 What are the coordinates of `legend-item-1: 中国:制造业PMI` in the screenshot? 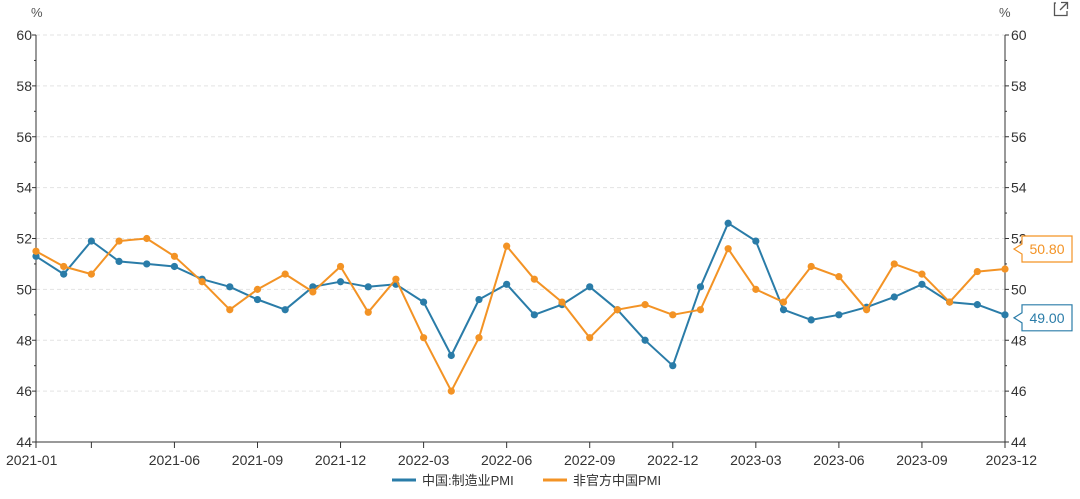 It's located at (453, 480).